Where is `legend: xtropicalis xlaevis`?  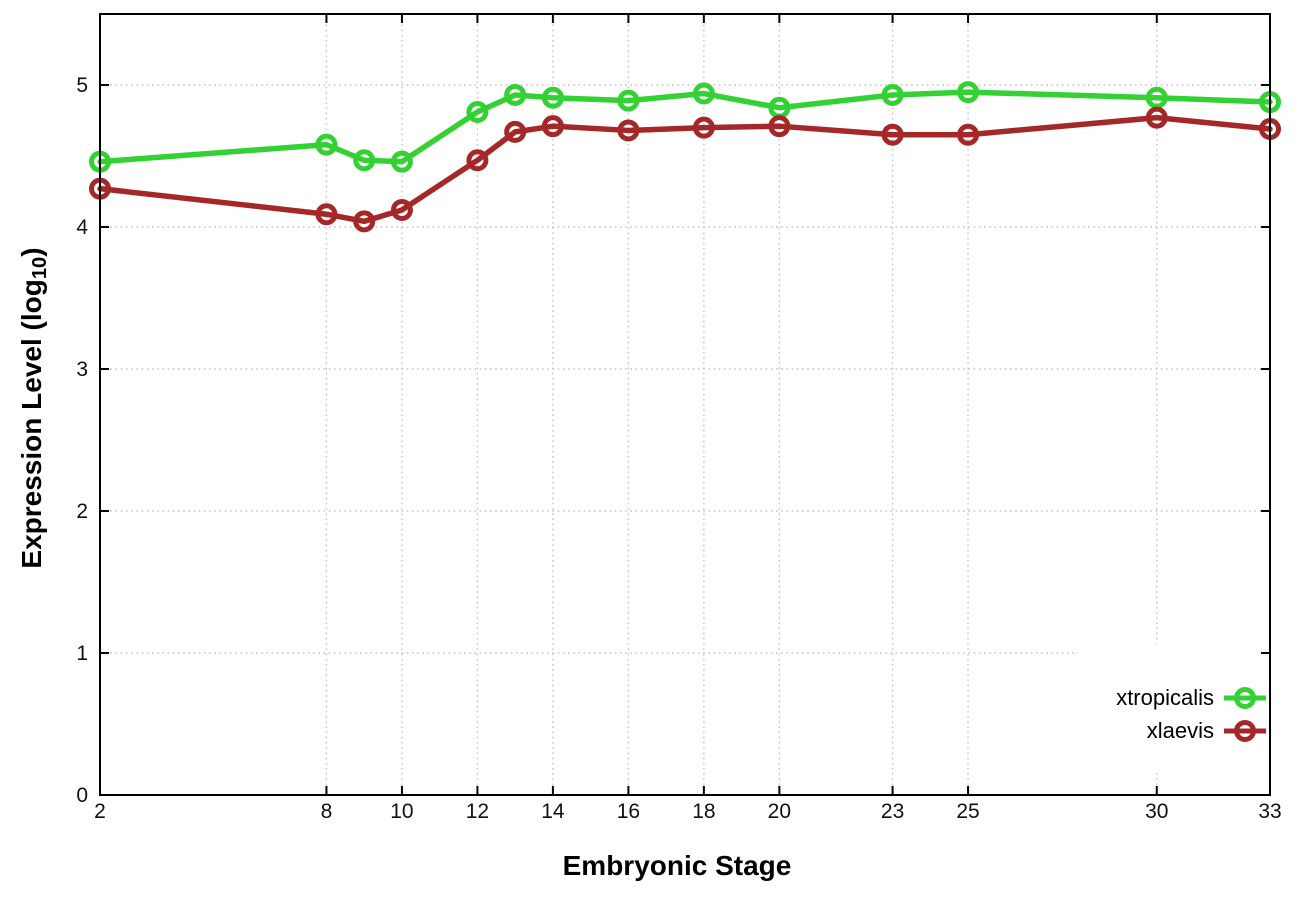
legend: xtropicalis xlaevis is located at coordinates (1191, 714).